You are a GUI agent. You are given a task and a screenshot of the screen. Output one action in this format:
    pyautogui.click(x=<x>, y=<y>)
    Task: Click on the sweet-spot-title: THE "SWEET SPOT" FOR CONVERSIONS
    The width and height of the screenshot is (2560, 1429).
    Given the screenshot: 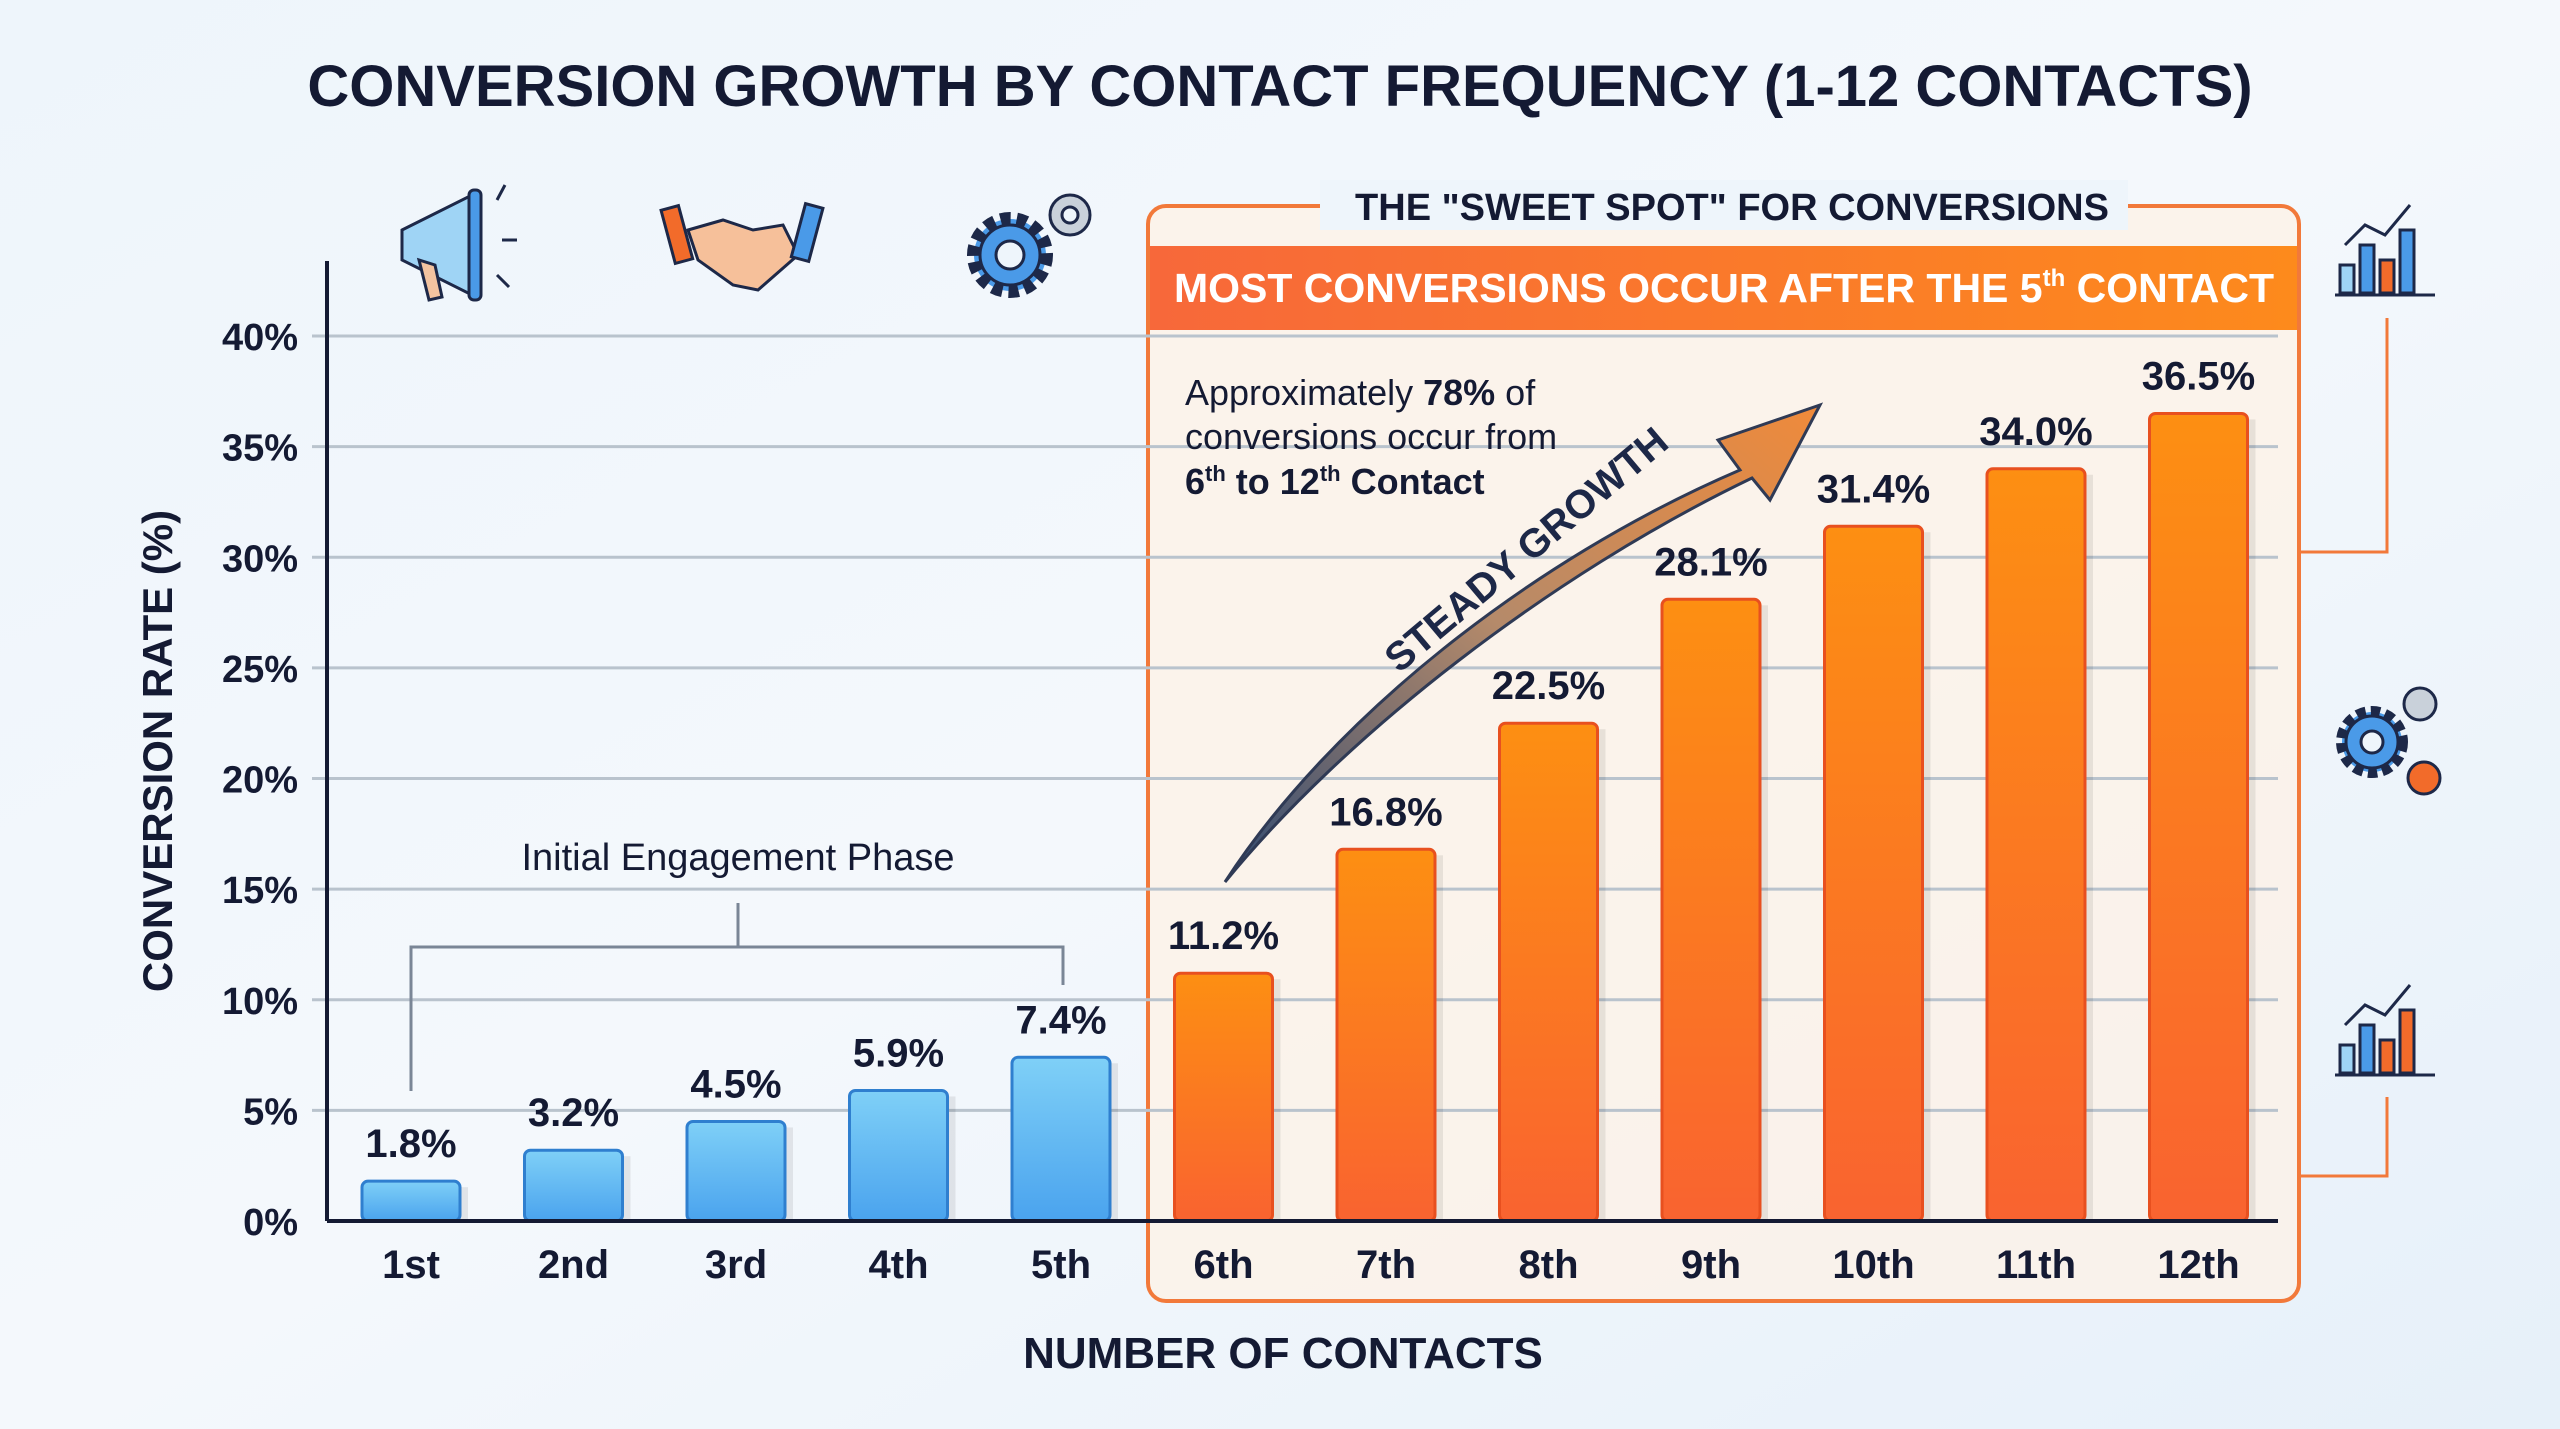 What is the action you would take?
    pyautogui.click(x=1732, y=208)
    